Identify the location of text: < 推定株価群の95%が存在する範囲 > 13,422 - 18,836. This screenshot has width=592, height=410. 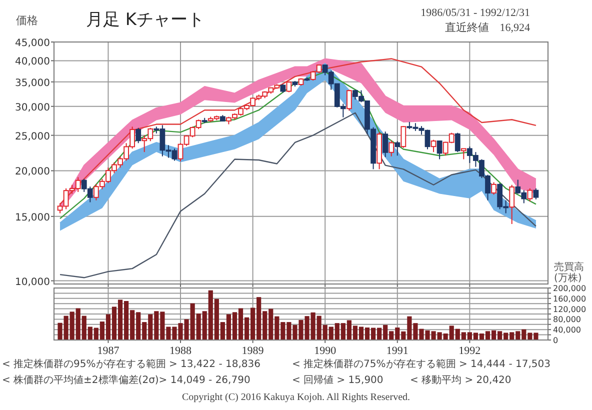
(131, 364).